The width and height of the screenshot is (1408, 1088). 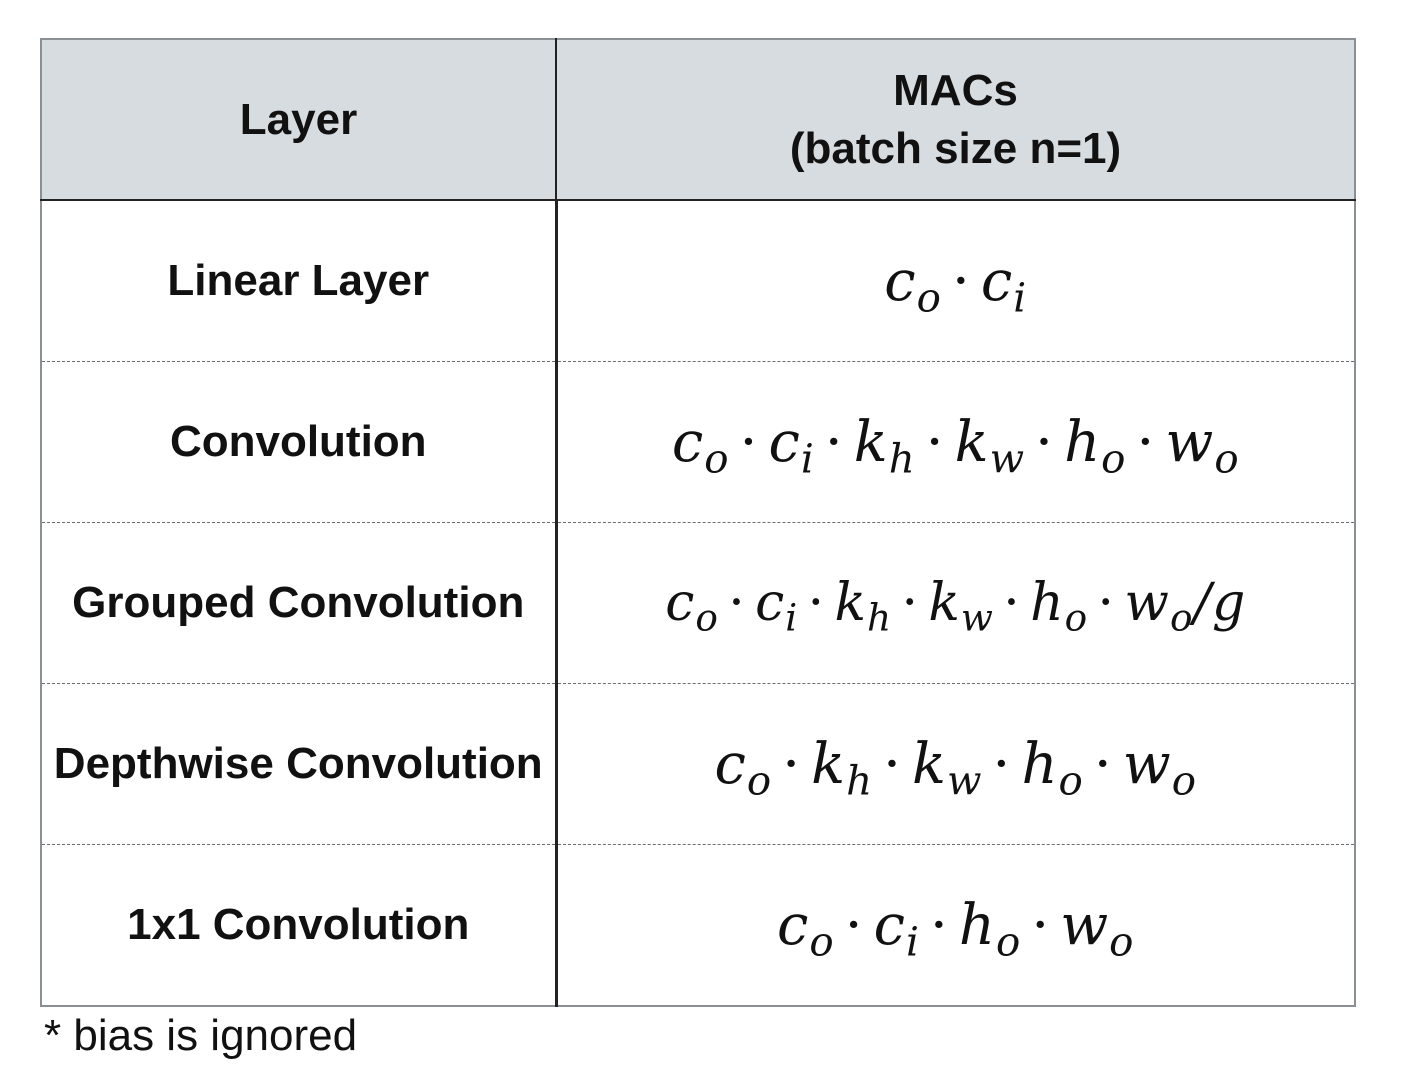 I want to click on table-row: 1x1 Convolution co · ci · ho · wo, so click(x=698, y=925).